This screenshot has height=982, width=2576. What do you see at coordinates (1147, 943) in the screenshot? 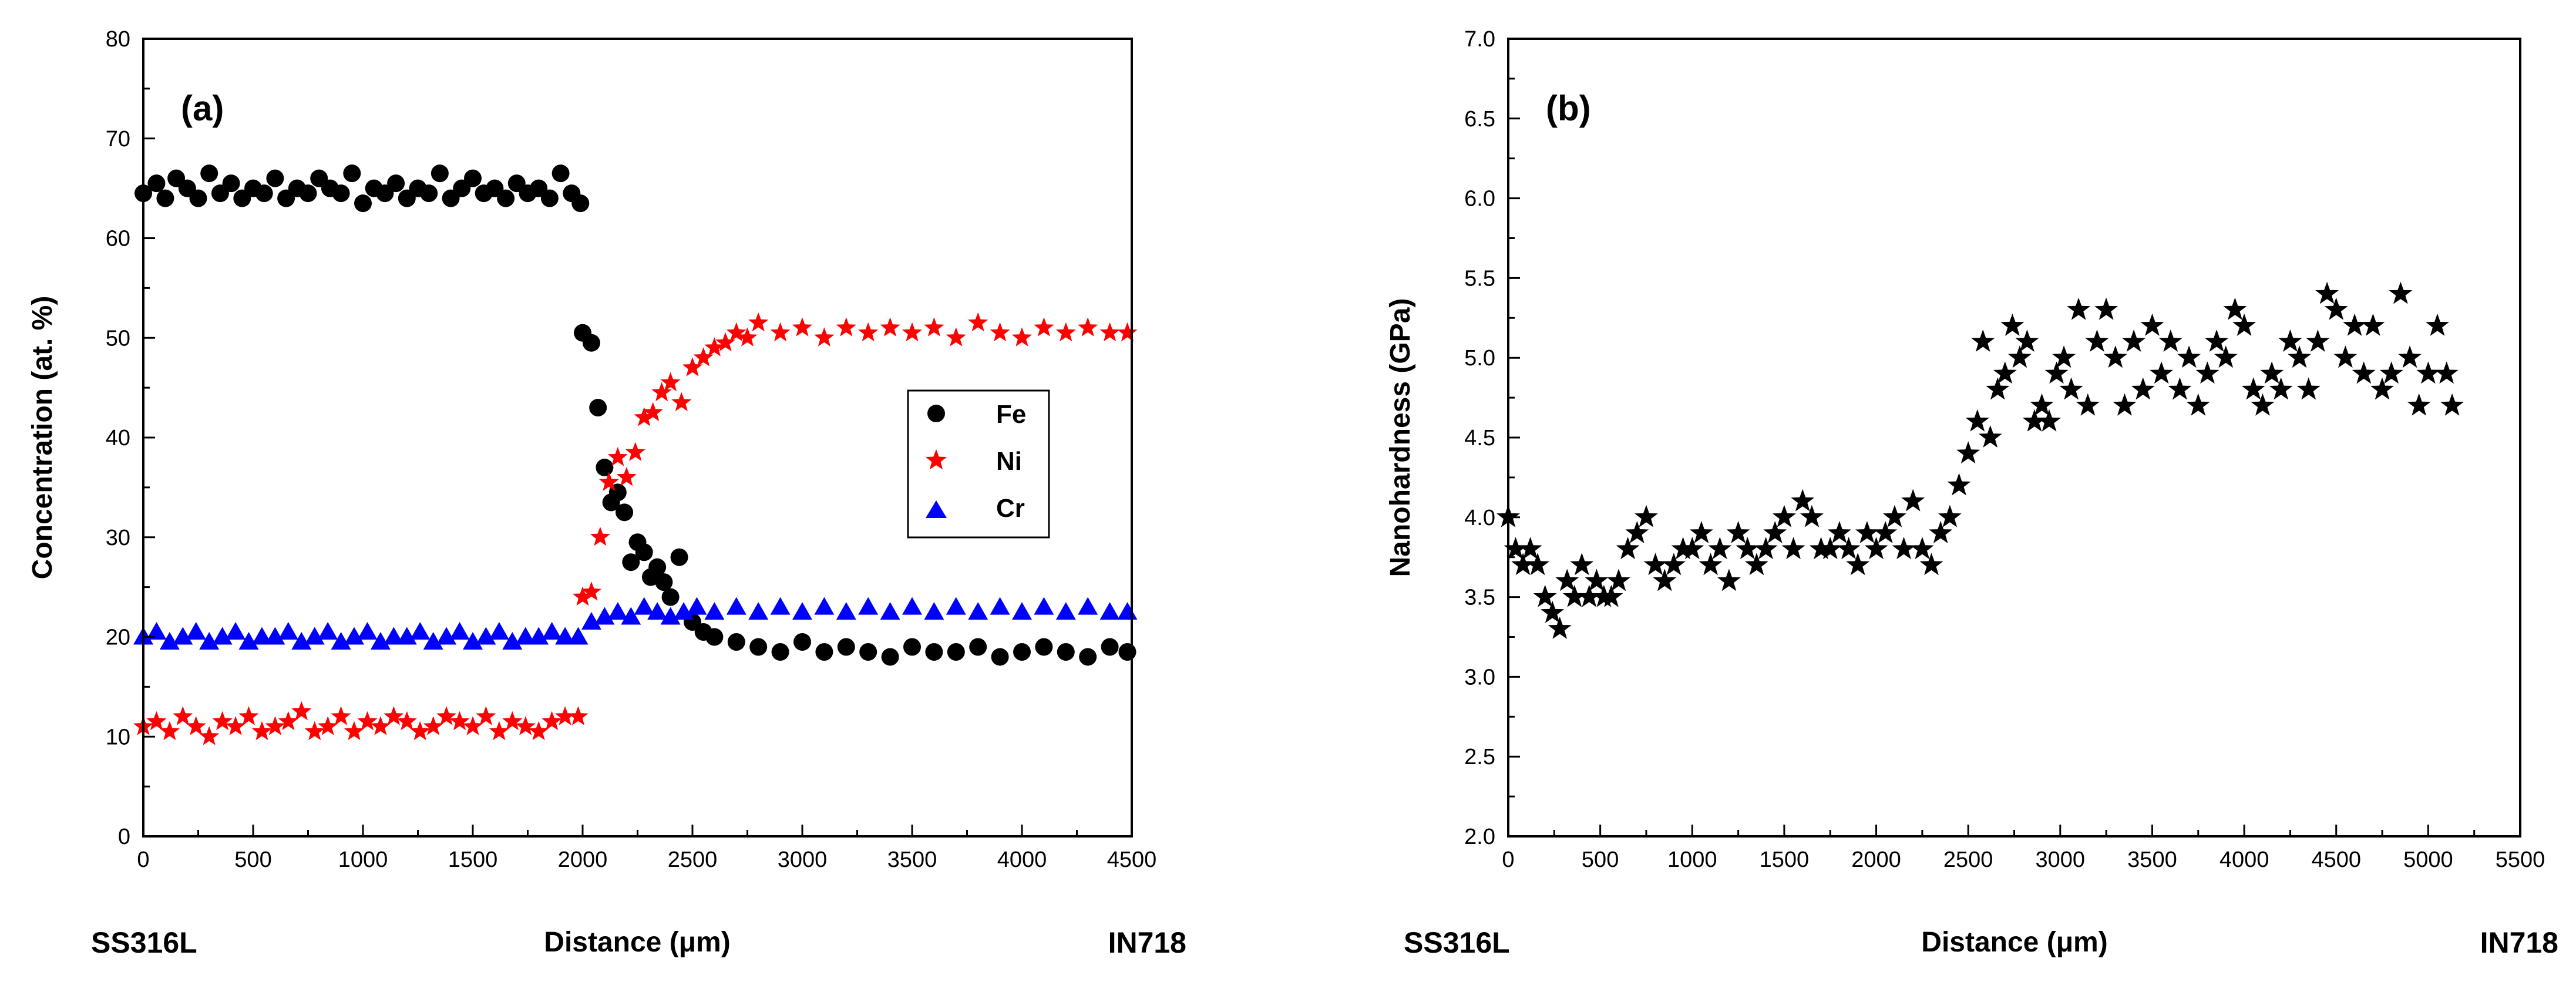
I see `panel-a-right-material-label: IN718` at bounding box center [1147, 943].